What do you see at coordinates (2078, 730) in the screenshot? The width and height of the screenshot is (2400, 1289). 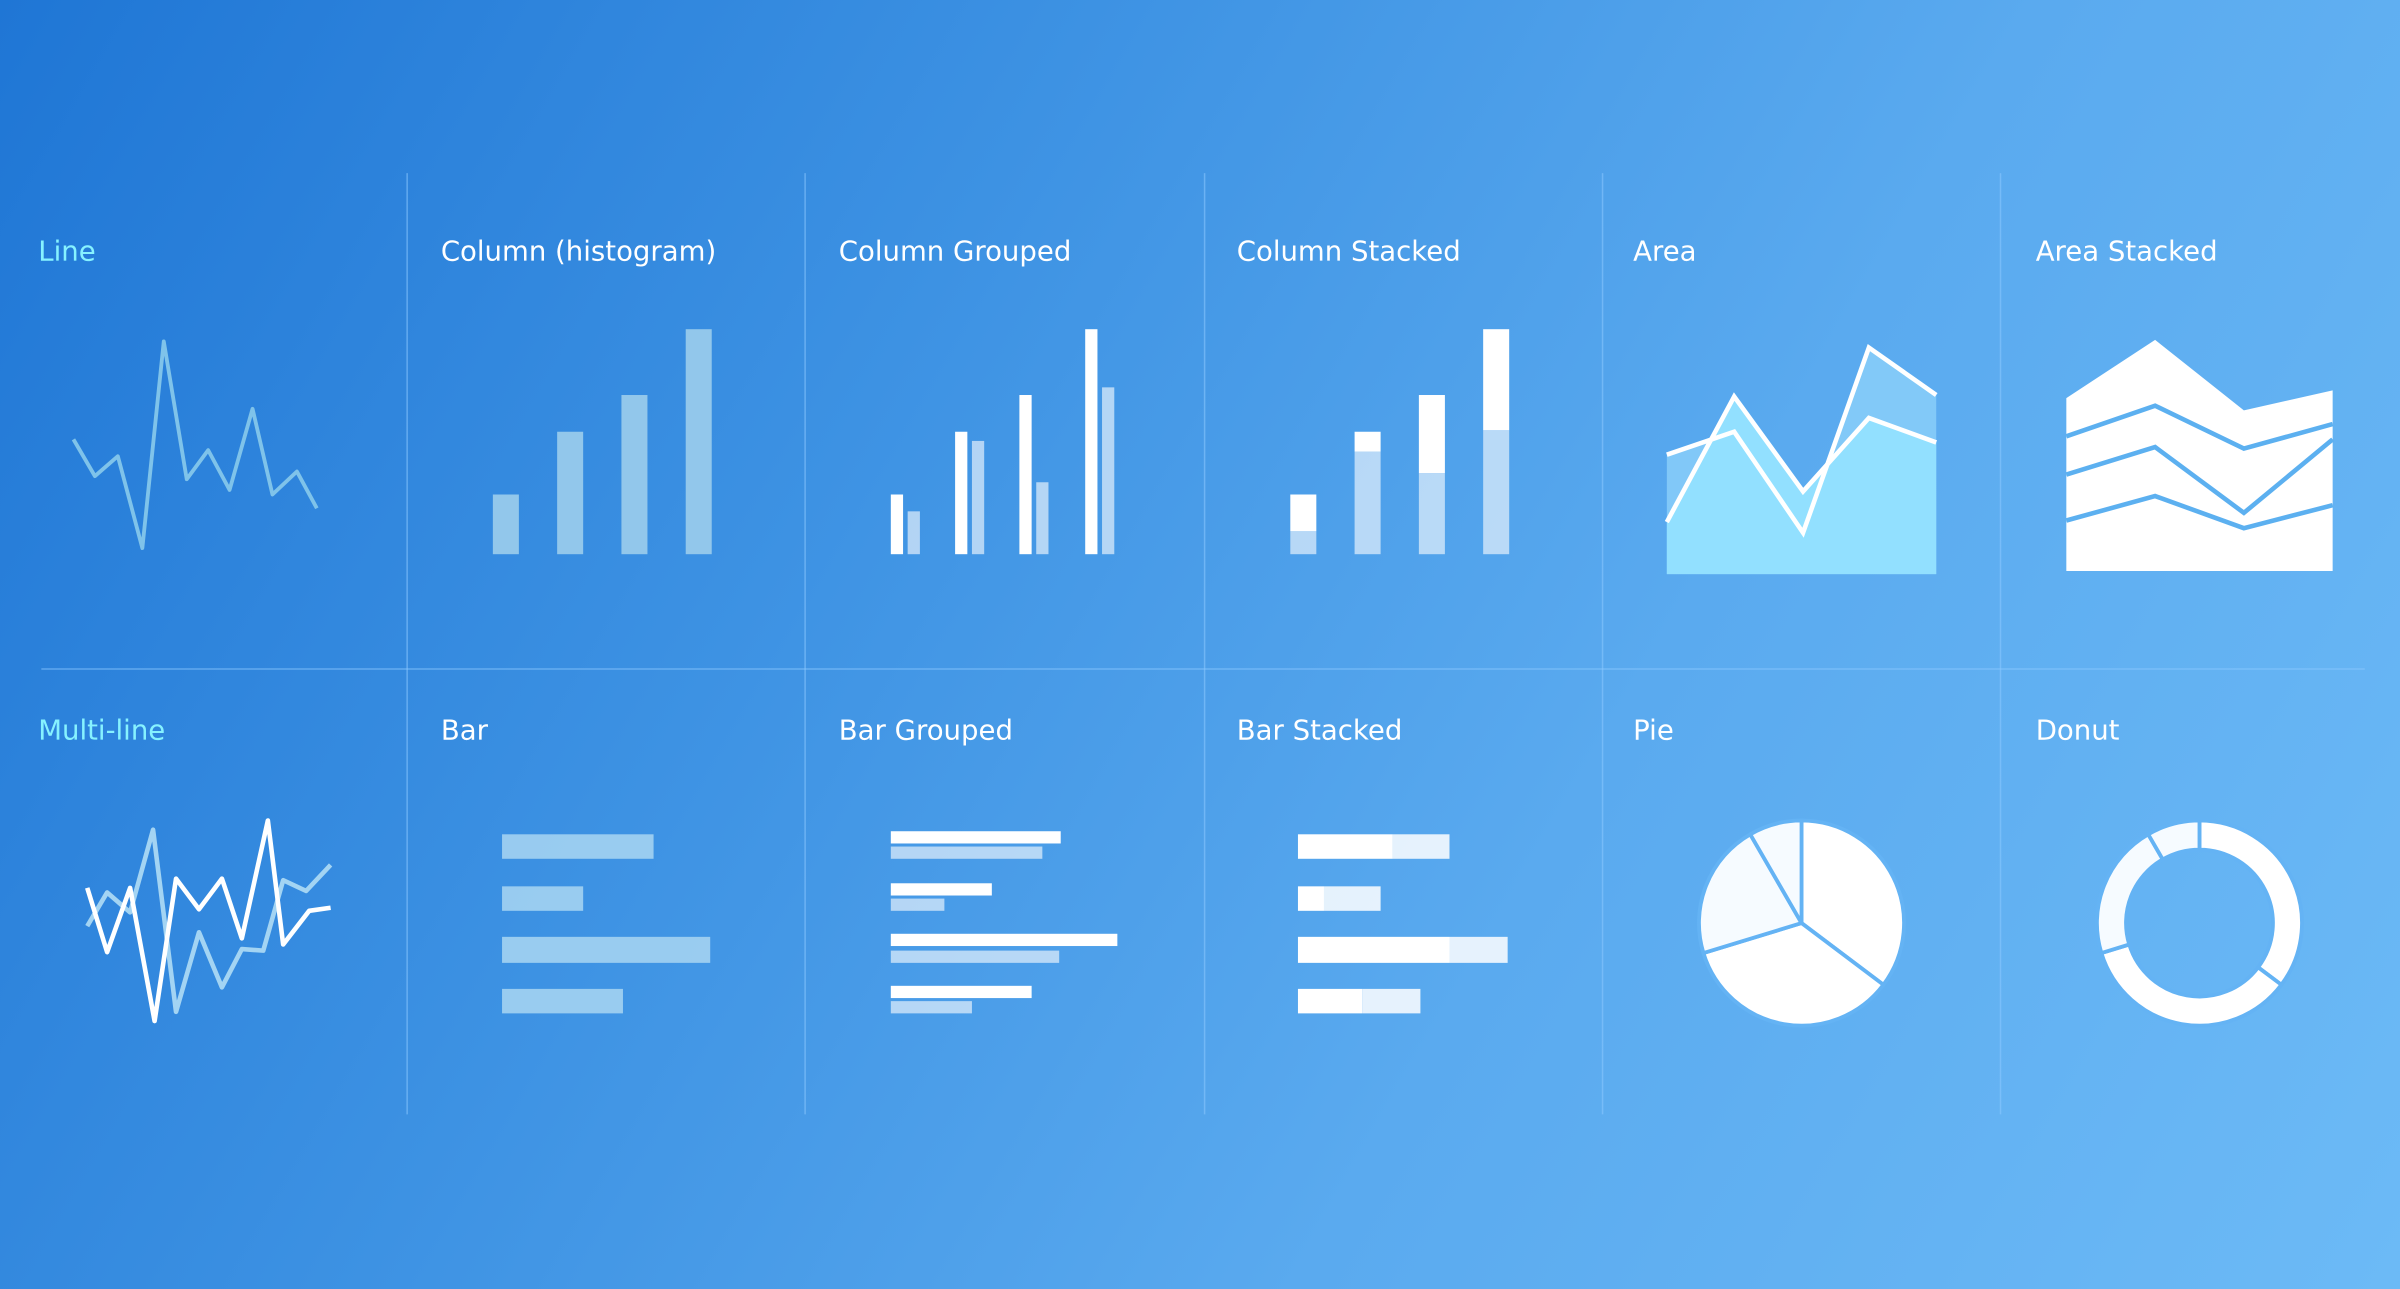 I see `tile-title: Donut` at bounding box center [2078, 730].